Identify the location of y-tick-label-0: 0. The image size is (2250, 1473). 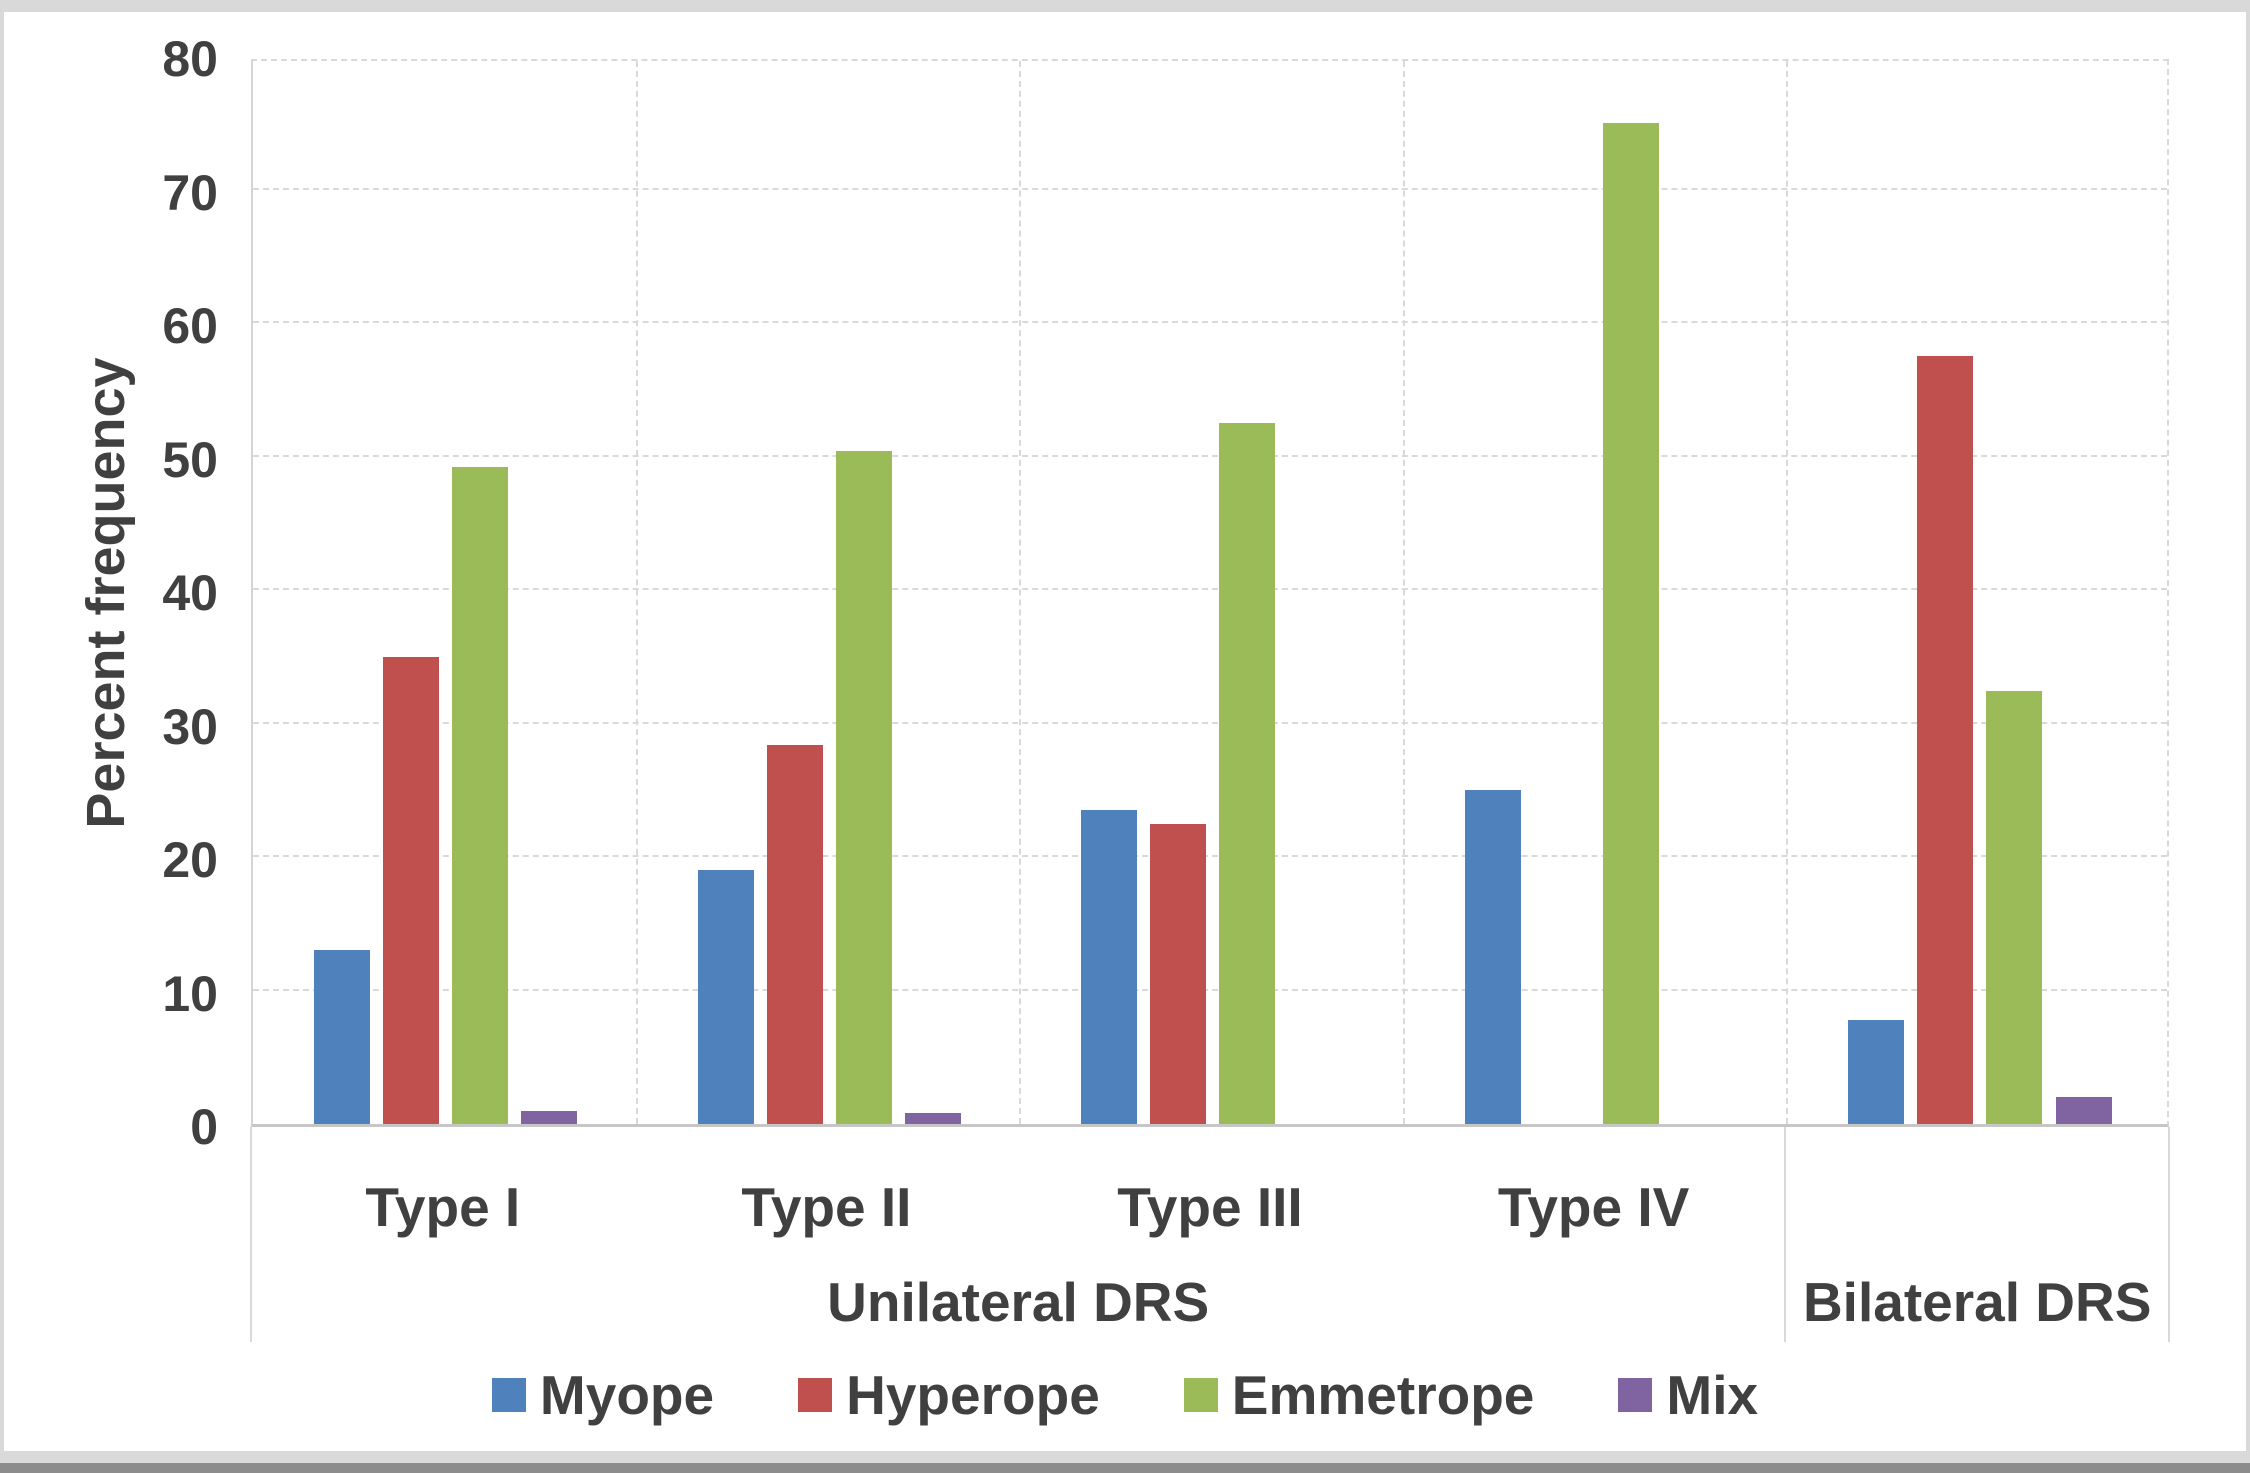
(204, 1127).